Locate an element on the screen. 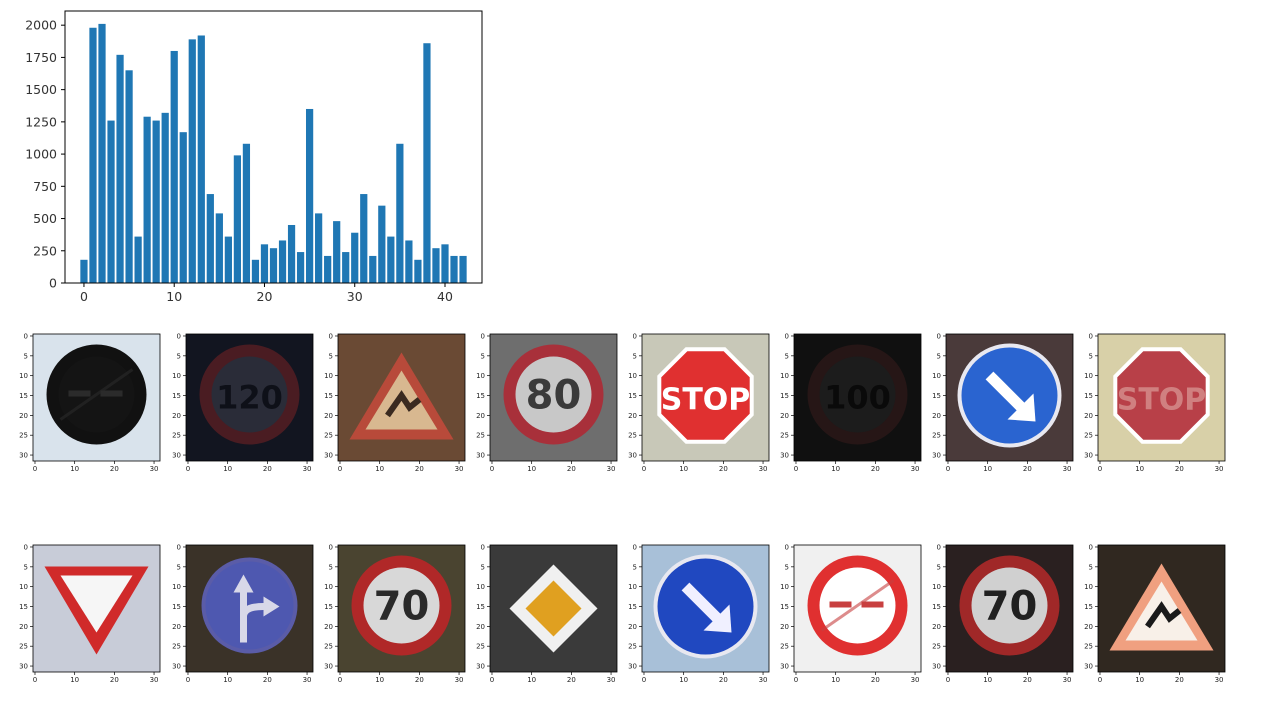 The image size is (1262, 710). y-tick-label: 1750 is located at coordinates (41, 57).